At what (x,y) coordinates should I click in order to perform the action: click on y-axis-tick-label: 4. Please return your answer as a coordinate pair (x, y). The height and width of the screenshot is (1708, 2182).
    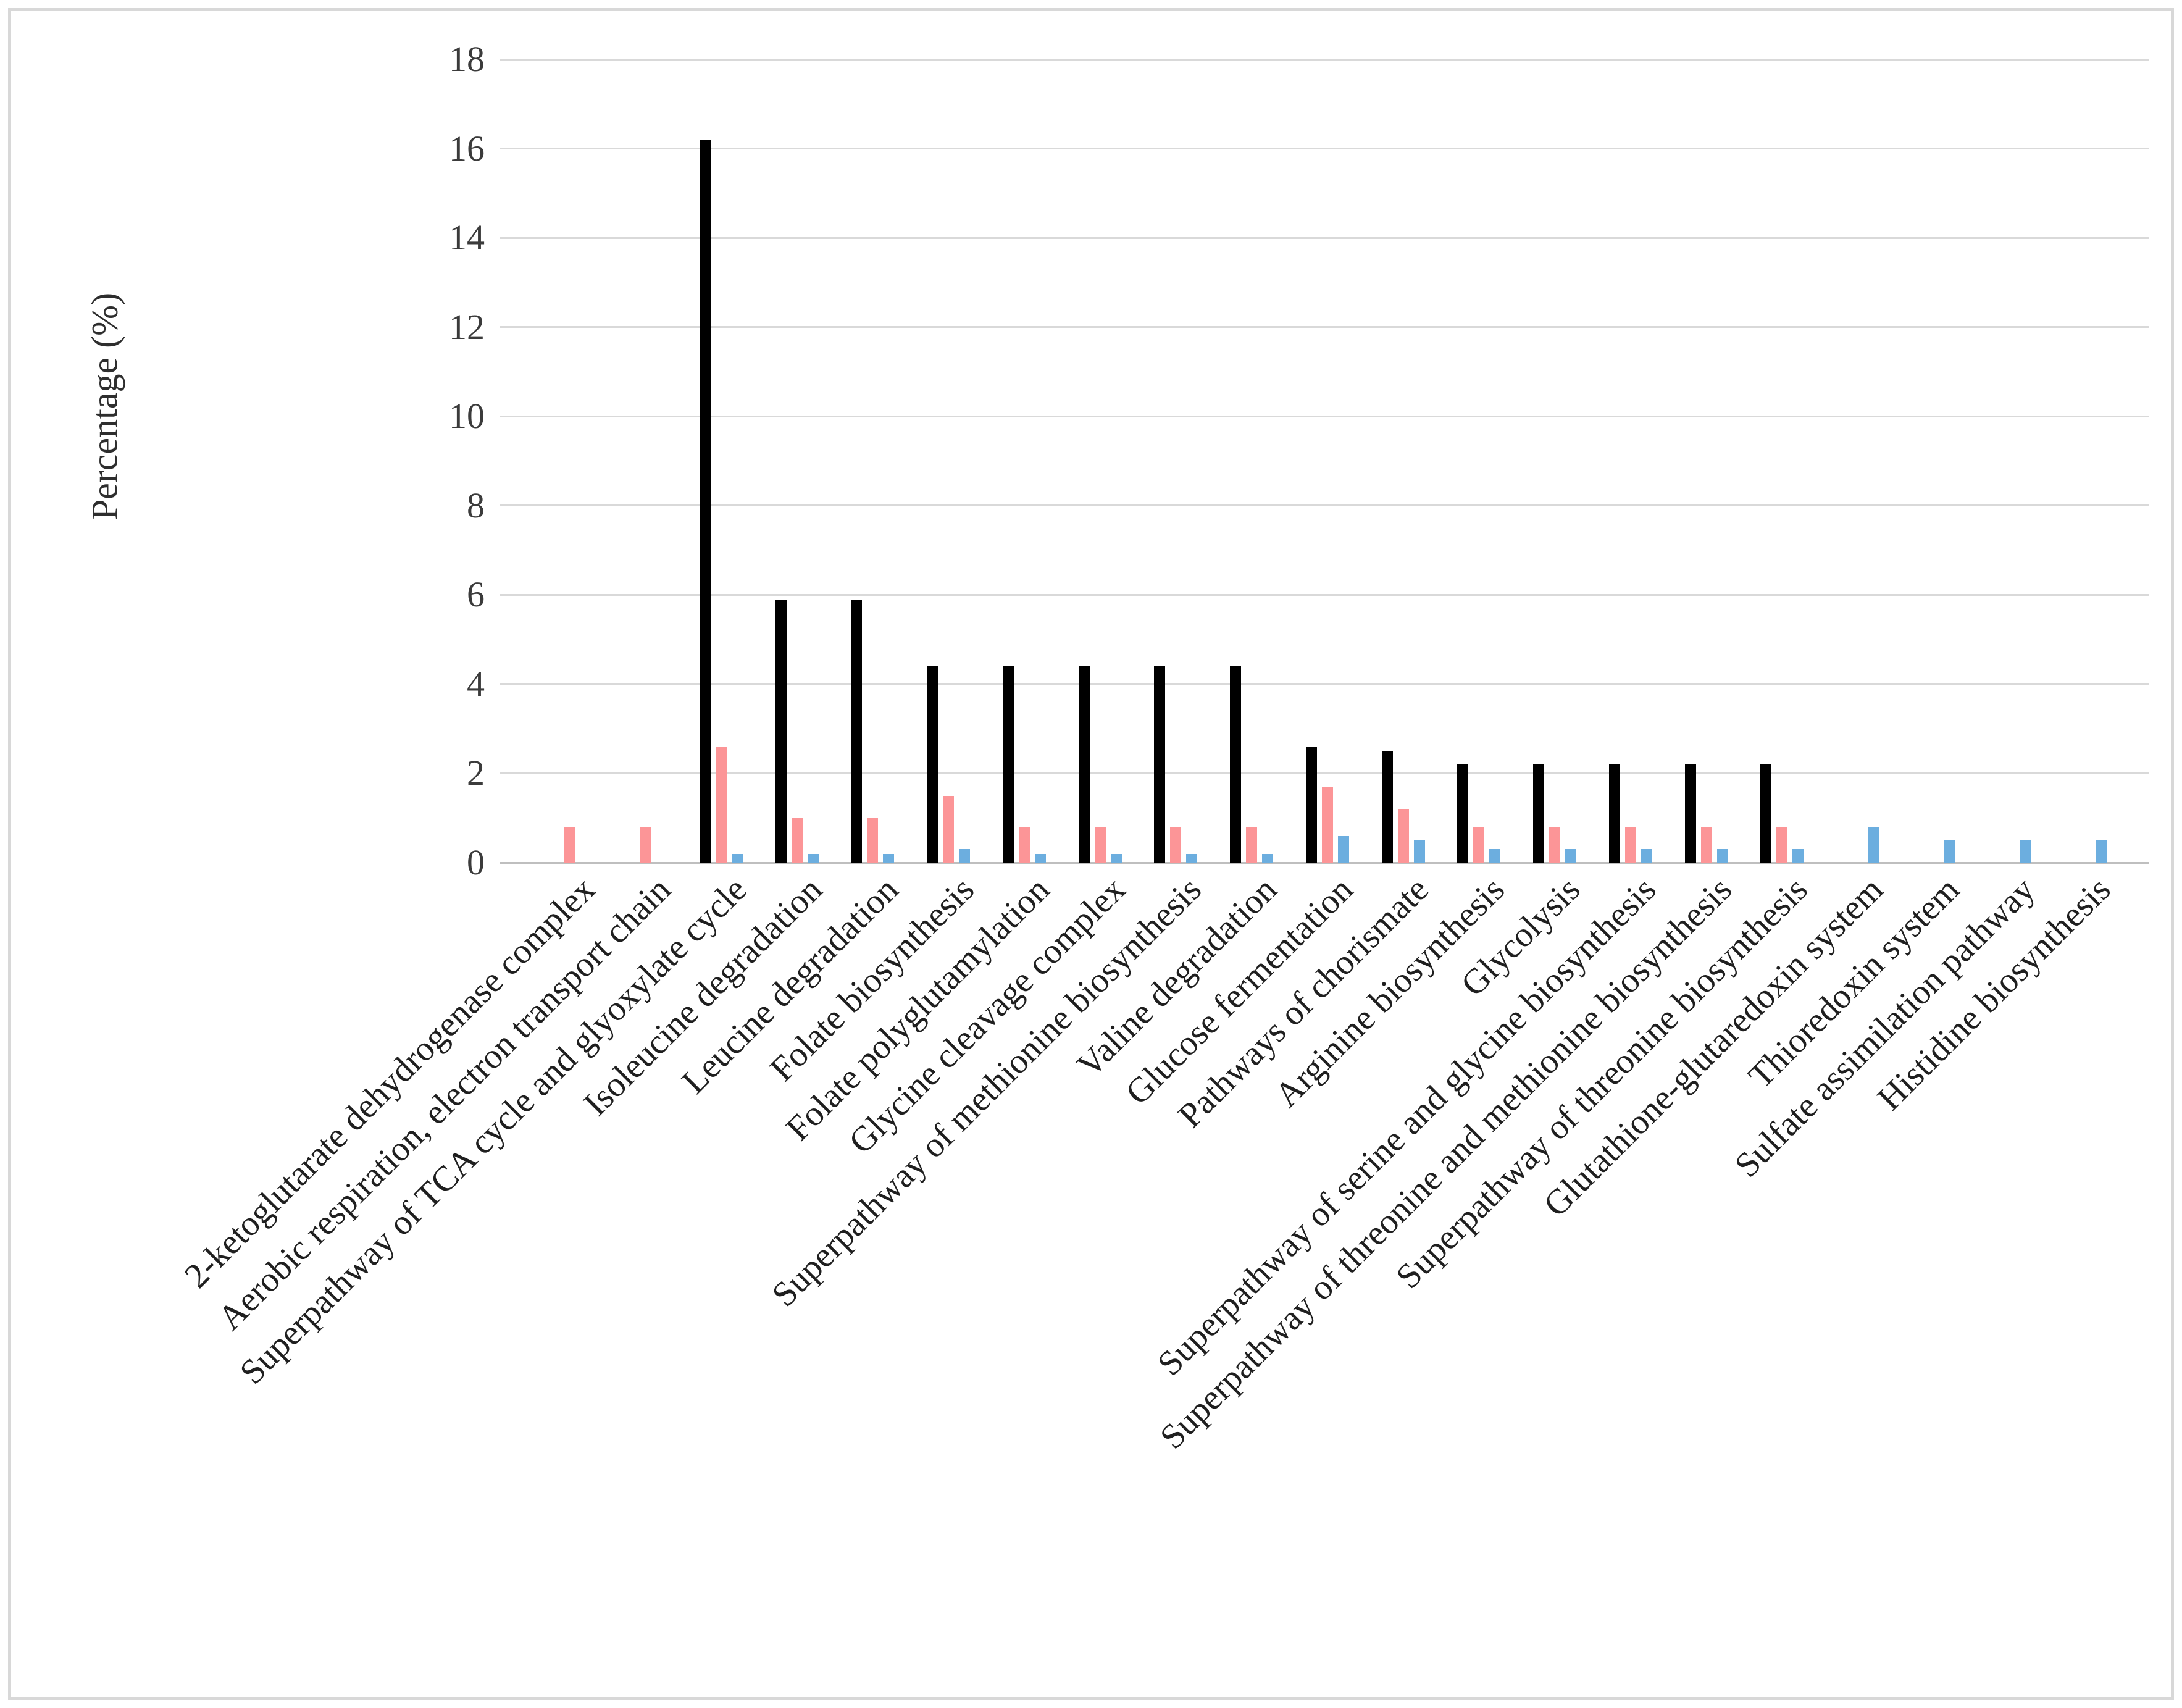
    Looking at the image, I should click on (476, 684).